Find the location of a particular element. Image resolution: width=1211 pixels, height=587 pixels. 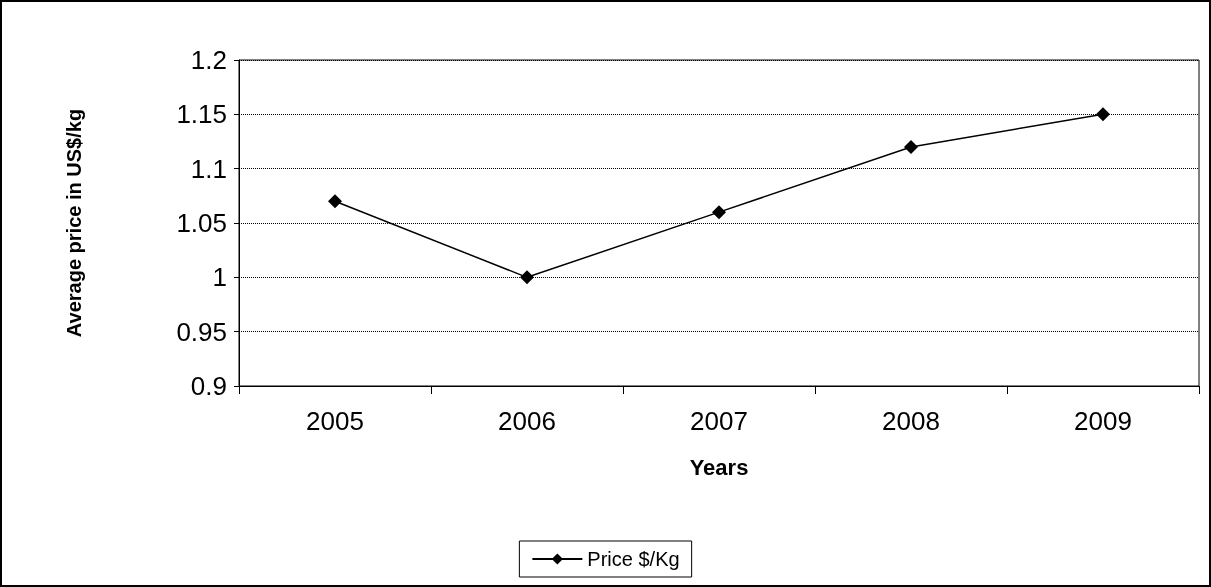

x-tick-label: 2009 is located at coordinates (1103, 421).